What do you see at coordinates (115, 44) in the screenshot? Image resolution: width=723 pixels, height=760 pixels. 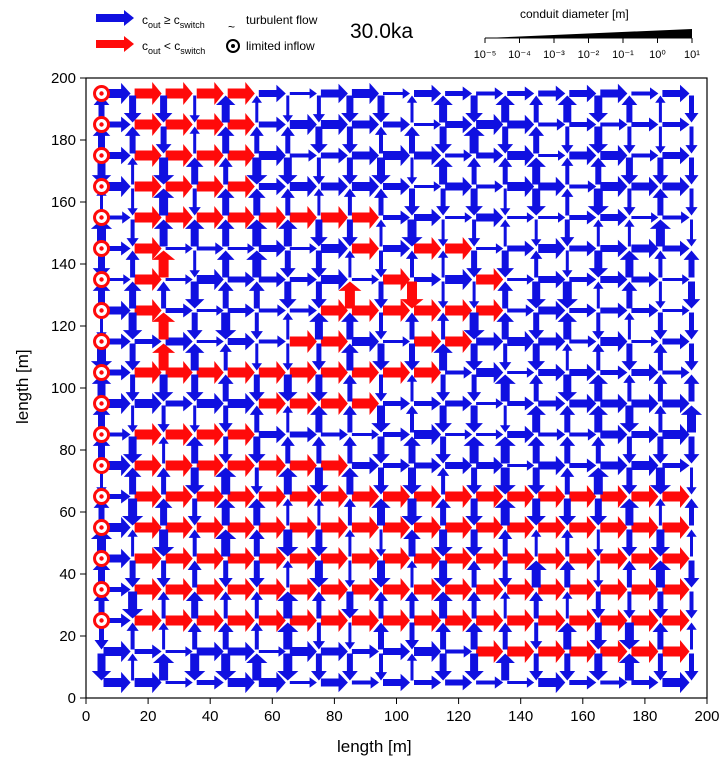 I see `legend-red-arrow` at bounding box center [115, 44].